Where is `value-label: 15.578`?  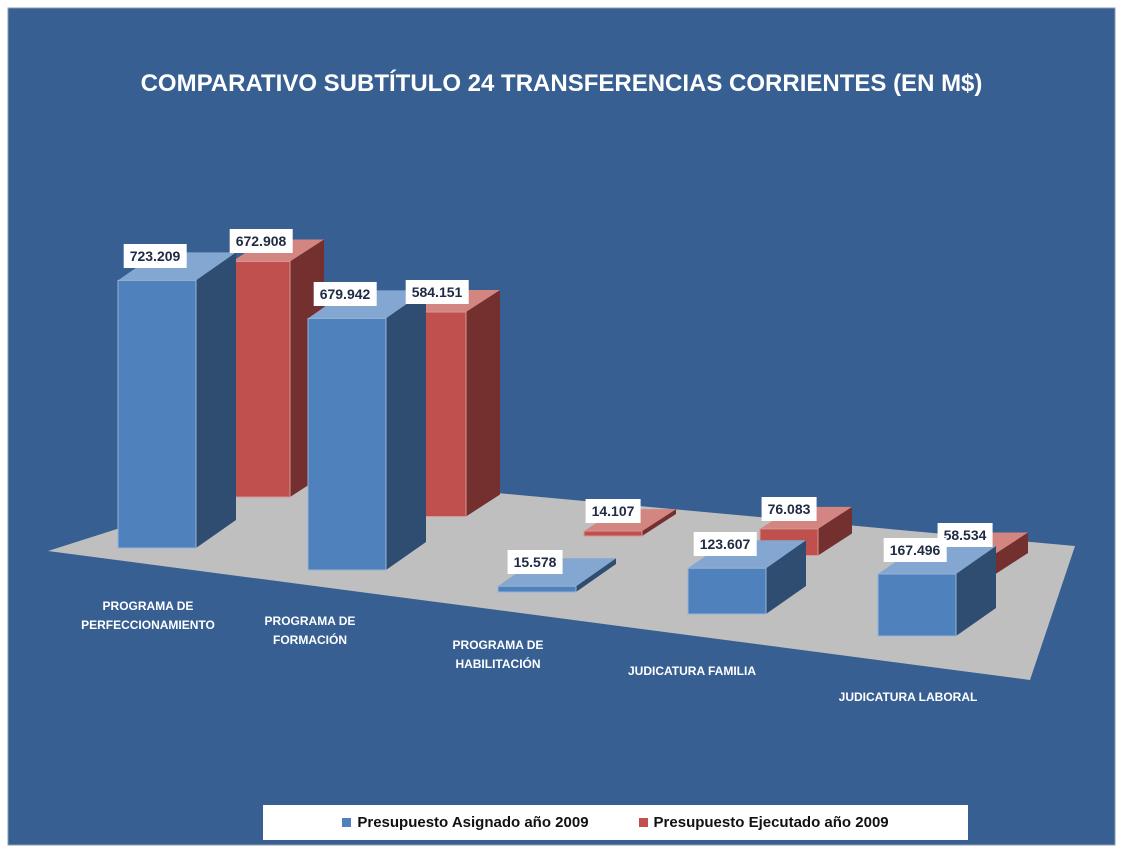 value-label: 15.578 is located at coordinates (535, 562).